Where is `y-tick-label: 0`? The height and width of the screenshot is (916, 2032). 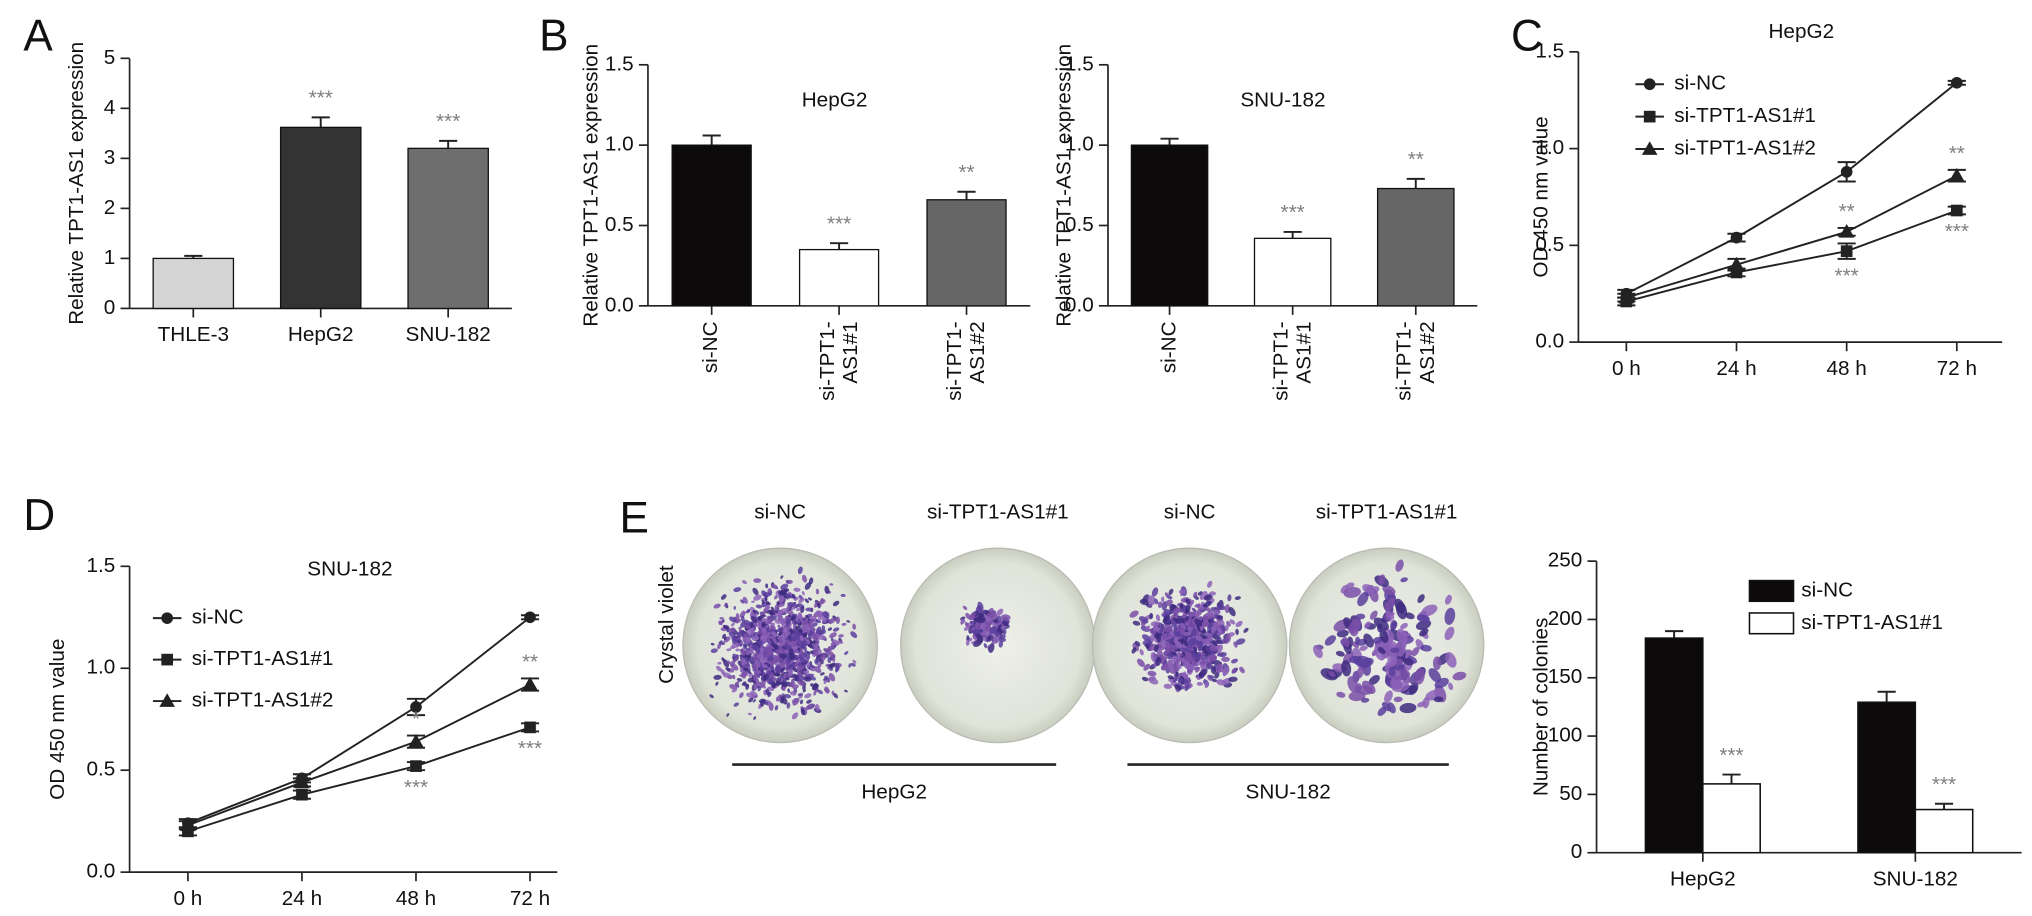
y-tick-label: 0 is located at coordinates (1577, 851).